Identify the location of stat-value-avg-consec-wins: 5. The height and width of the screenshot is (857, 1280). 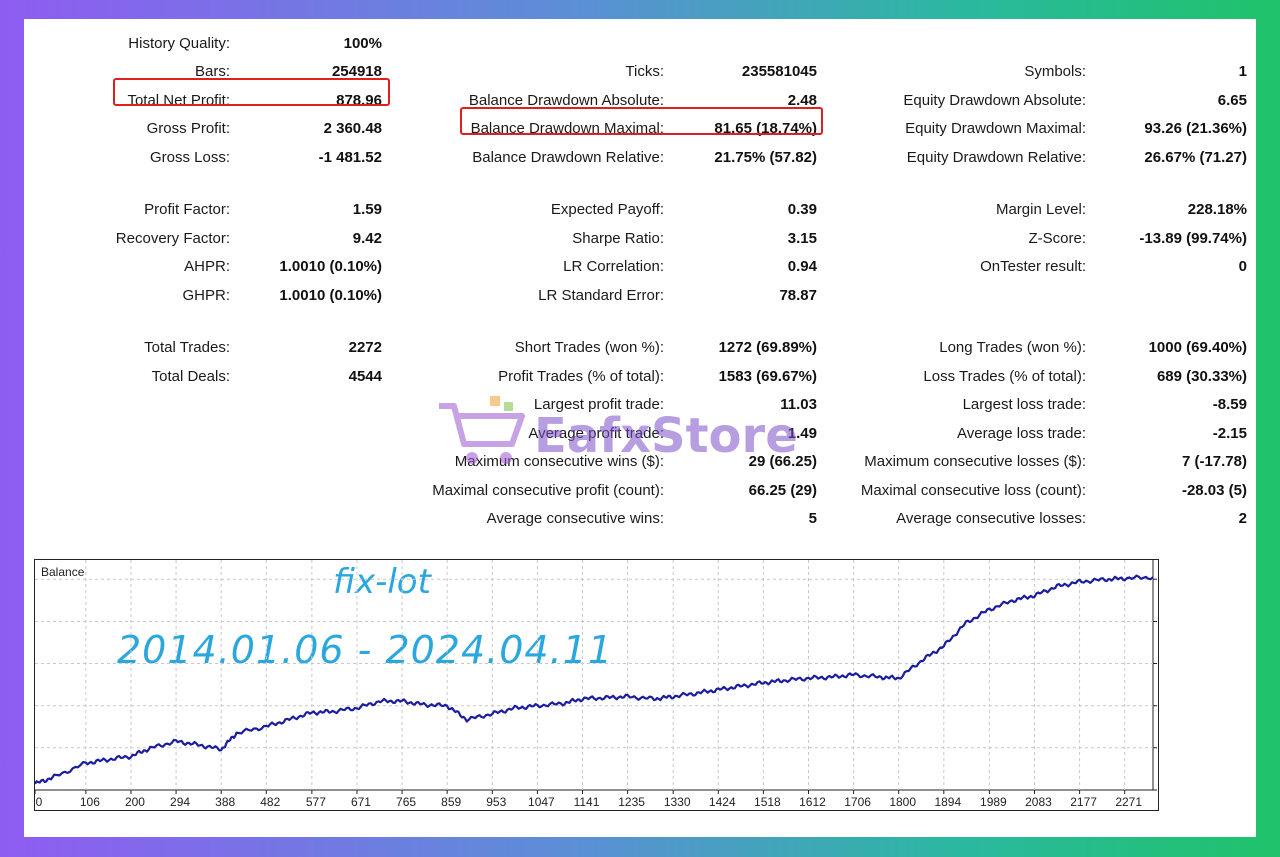
(812, 518).